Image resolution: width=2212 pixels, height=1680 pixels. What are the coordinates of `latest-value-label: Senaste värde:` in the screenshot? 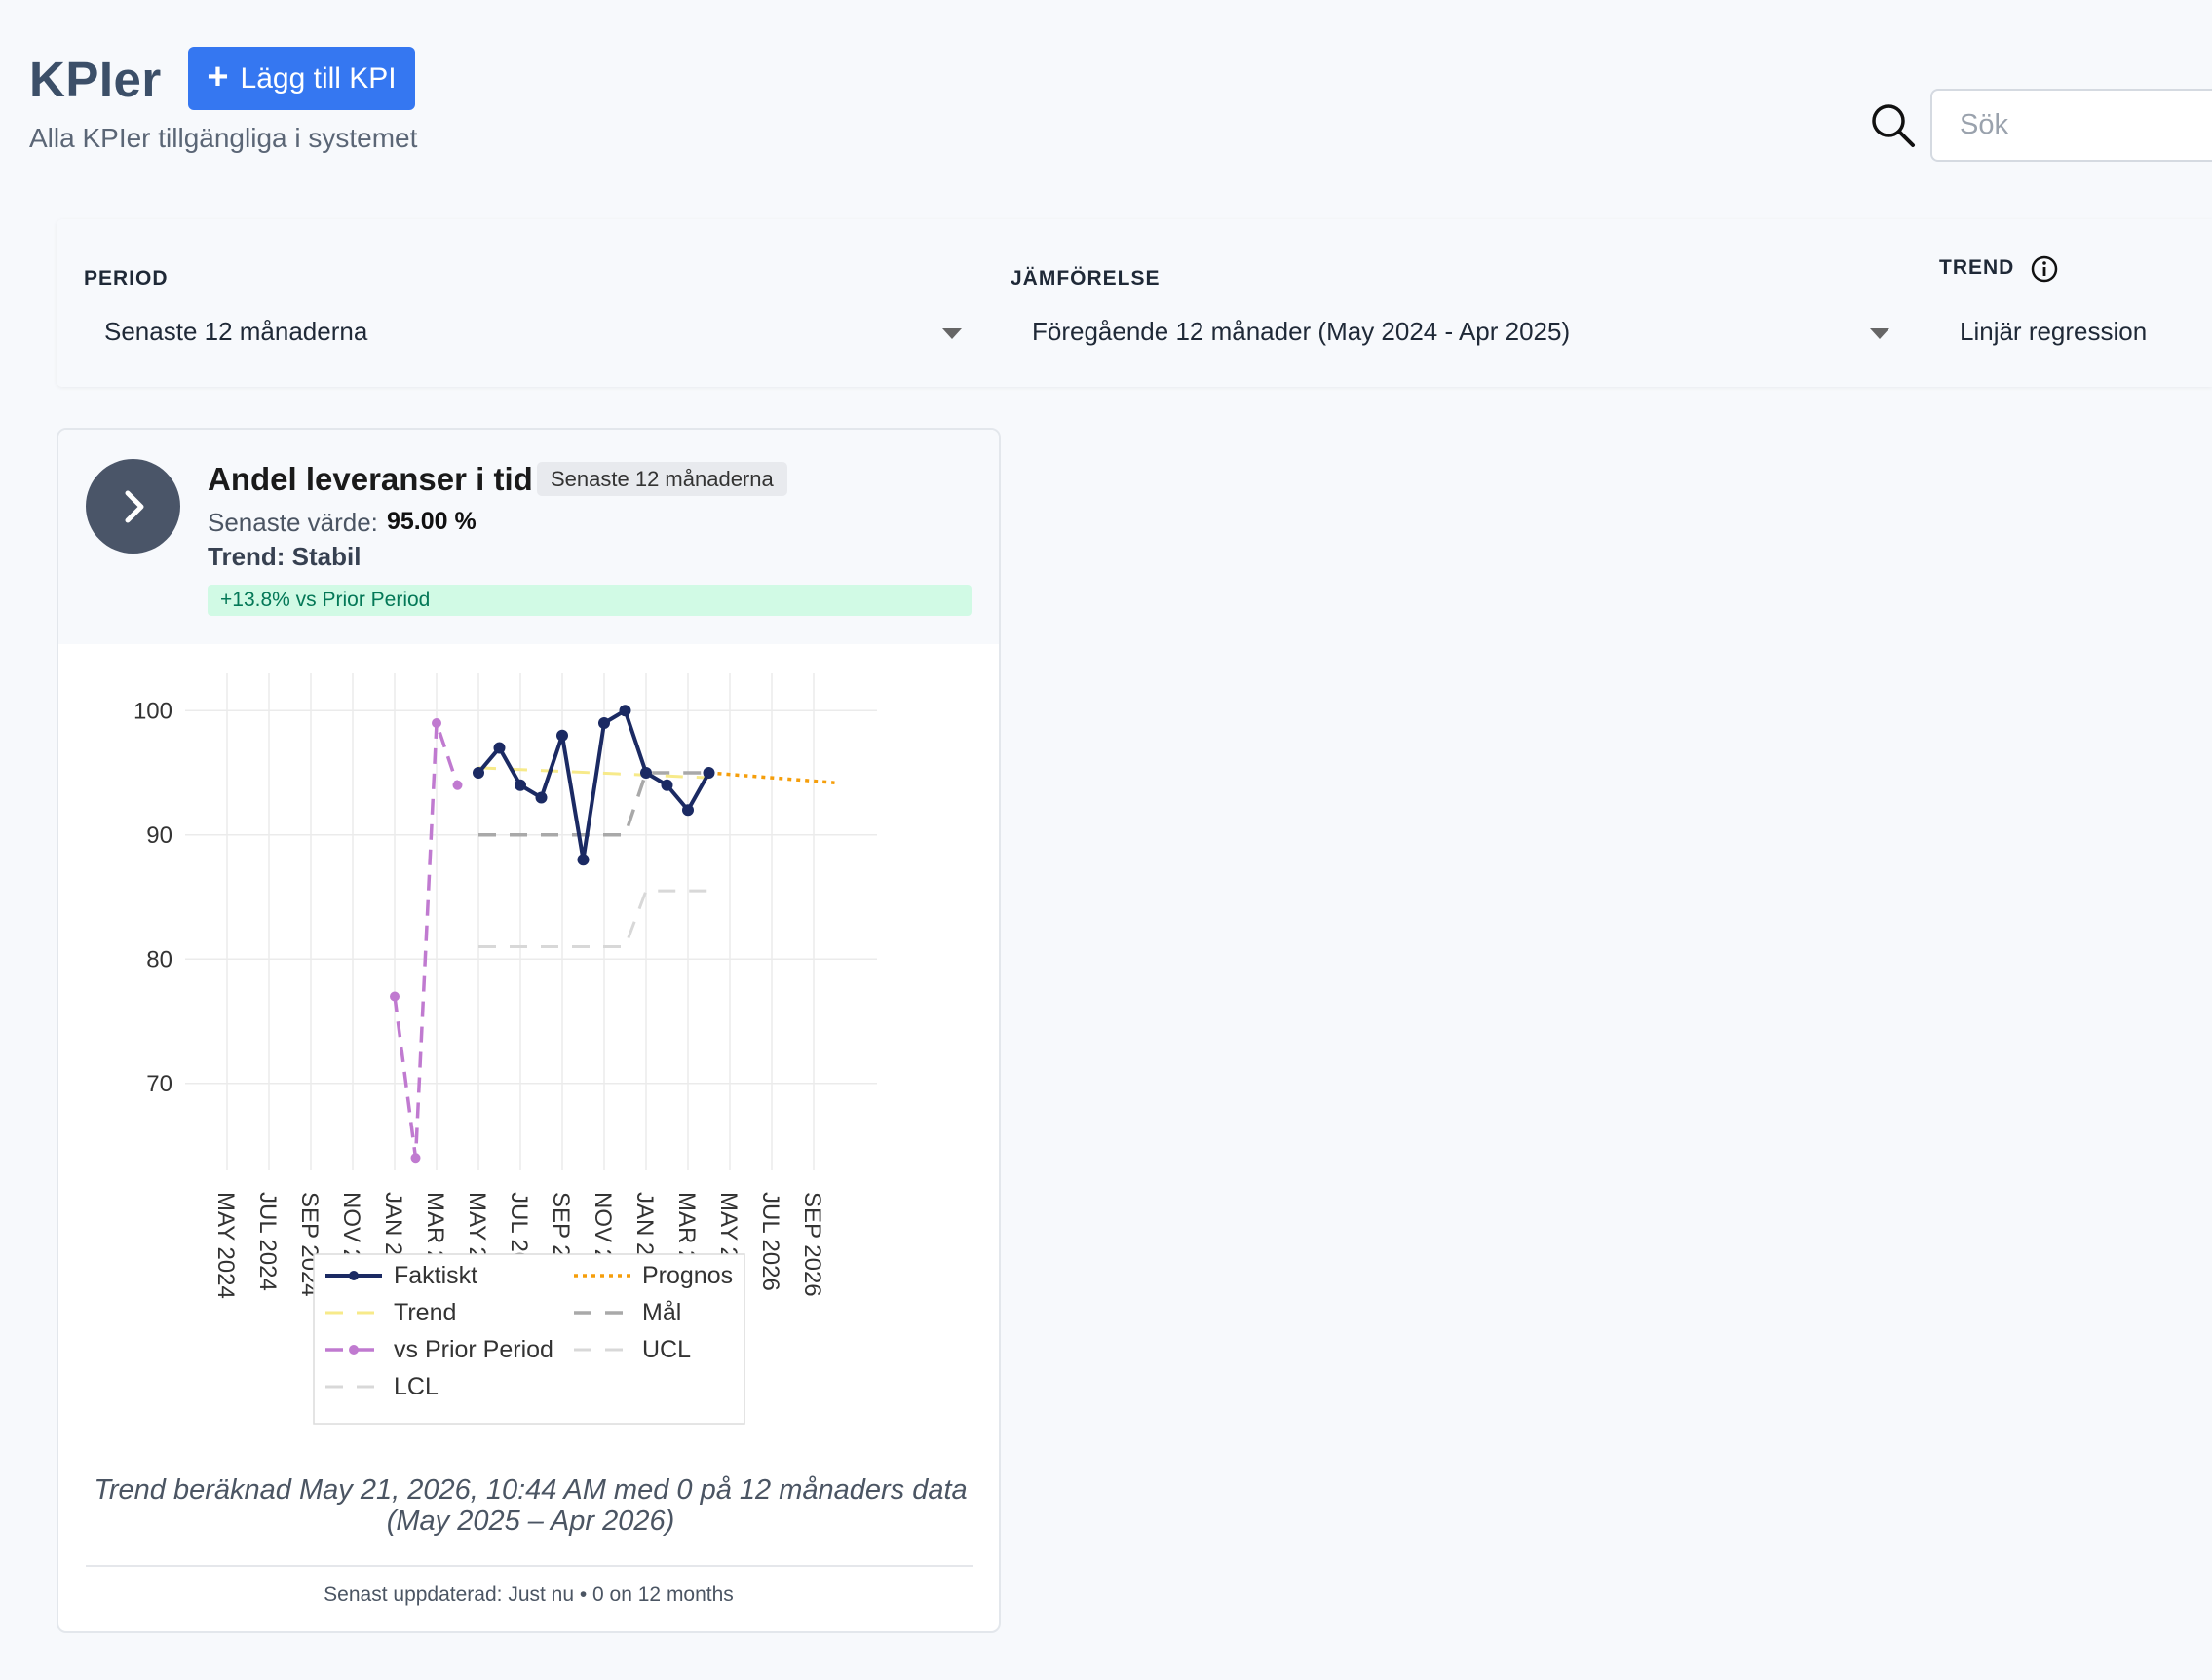 It's located at (293, 522).